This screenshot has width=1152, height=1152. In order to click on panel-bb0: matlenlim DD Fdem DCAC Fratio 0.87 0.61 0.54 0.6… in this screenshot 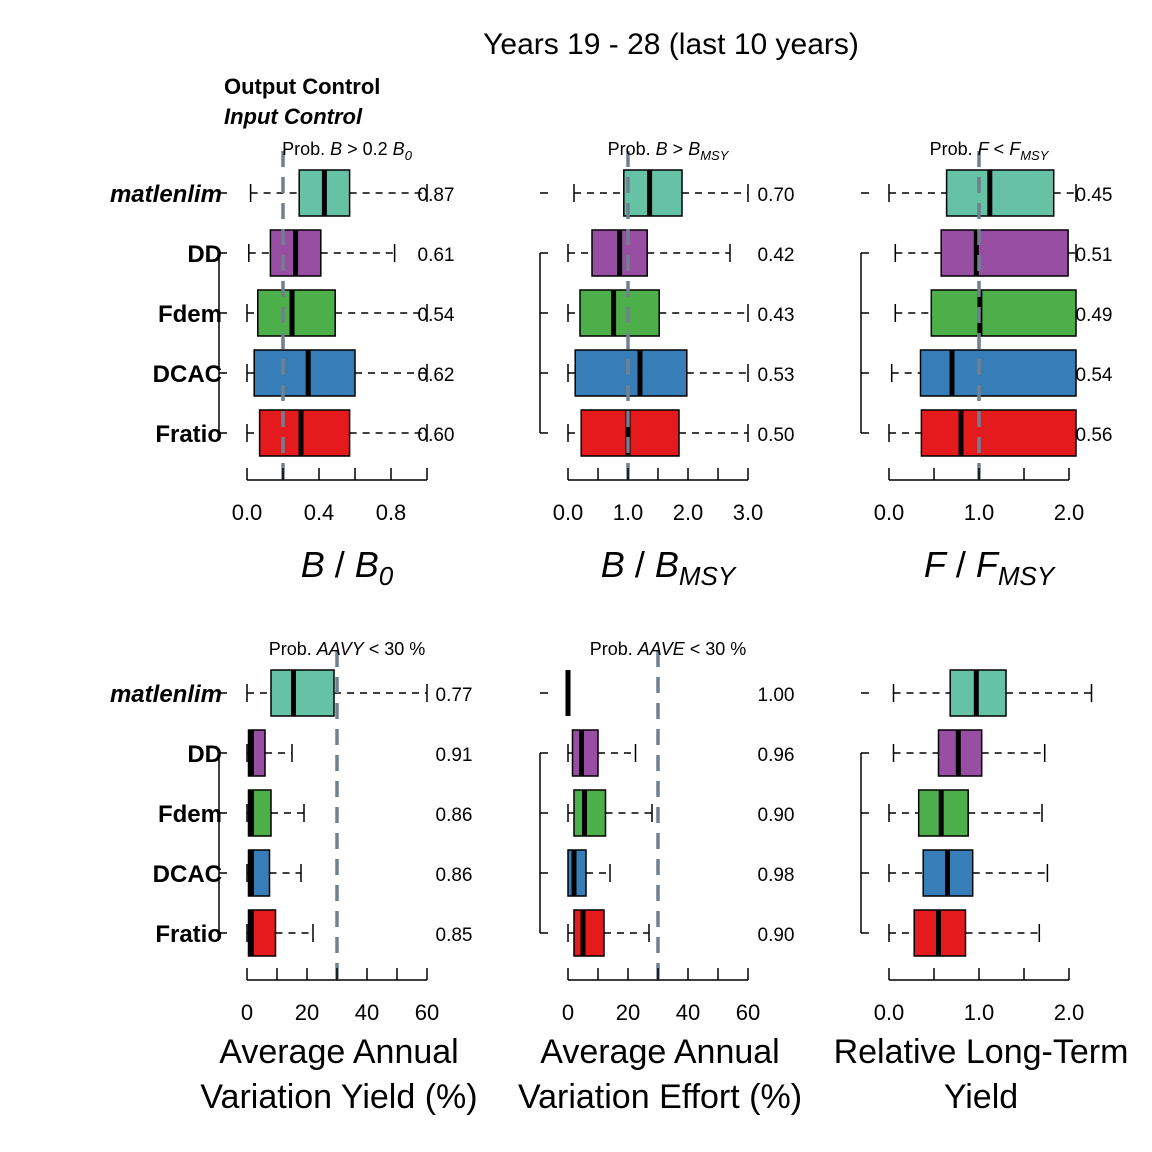, I will do `click(282, 365)`.